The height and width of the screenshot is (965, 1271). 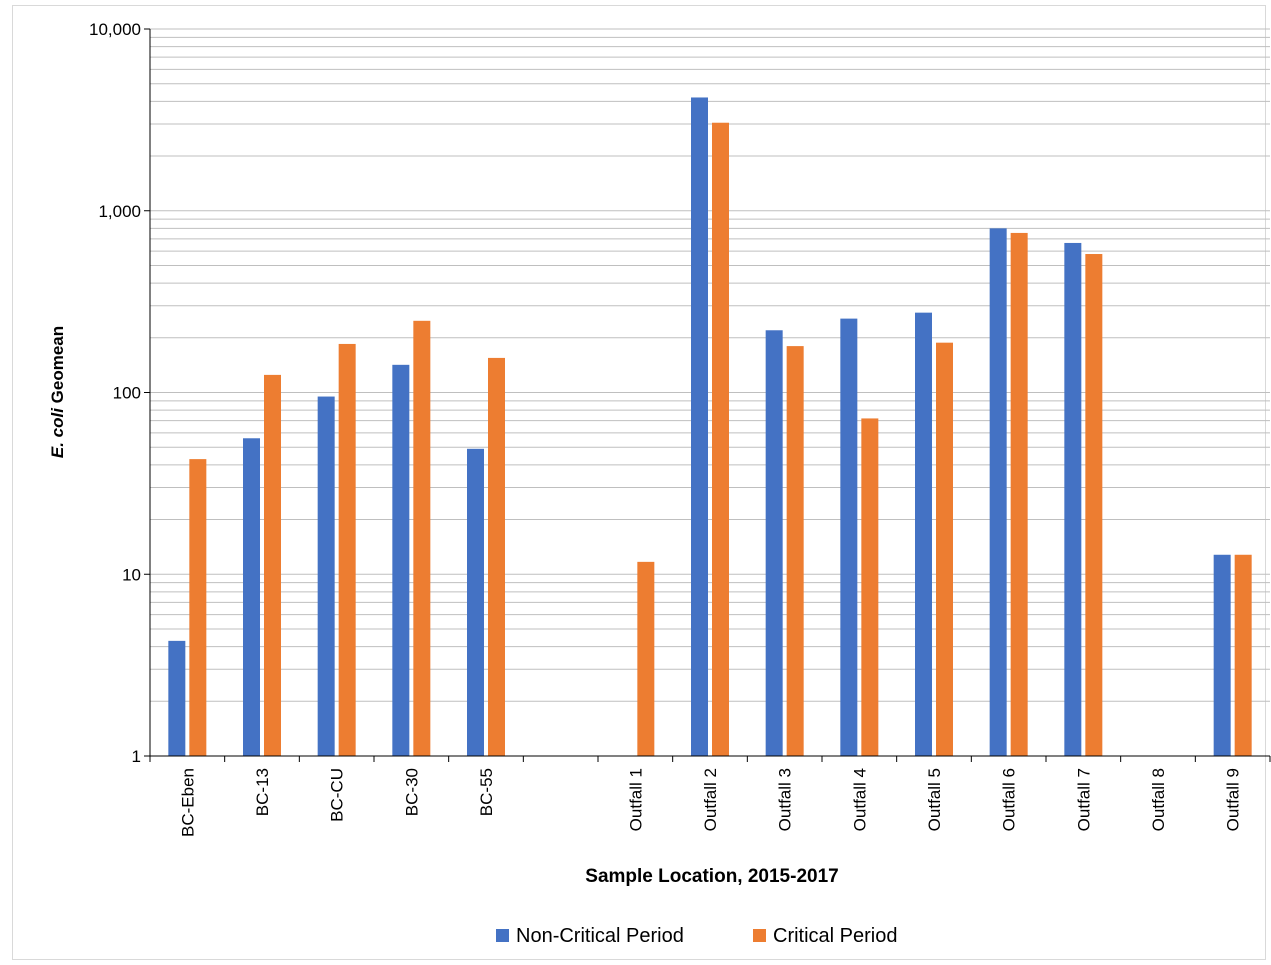 What do you see at coordinates (262, 792) in the screenshot?
I see `x-tick-label: BC-13` at bounding box center [262, 792].